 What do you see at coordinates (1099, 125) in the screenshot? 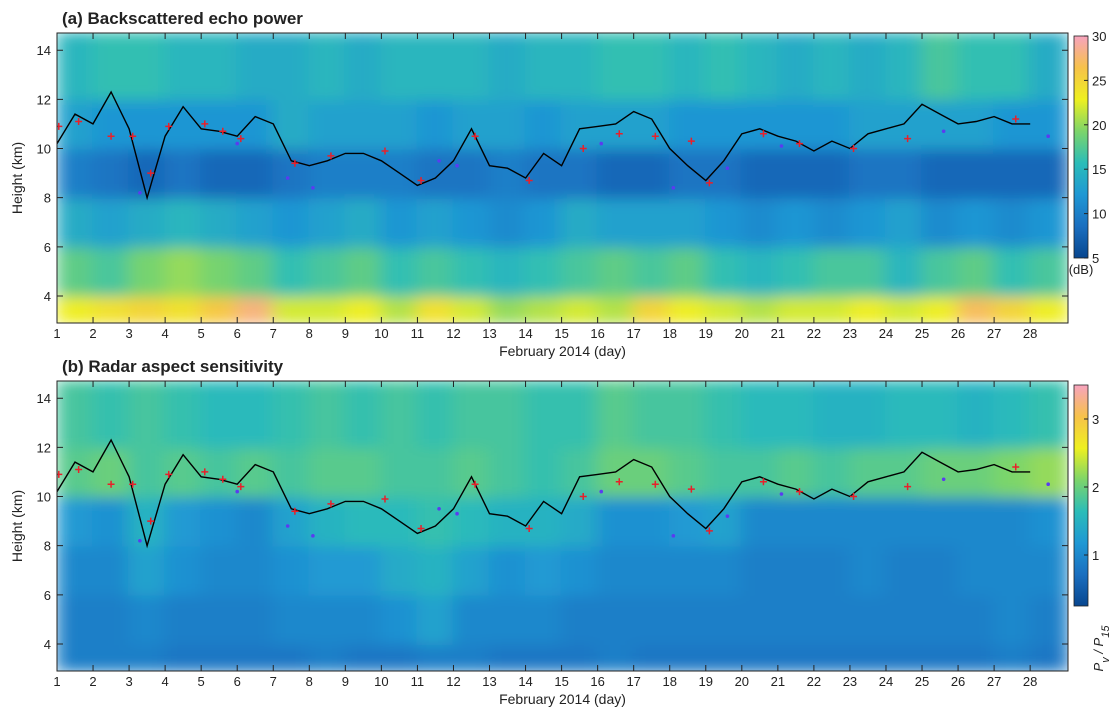
I see `colorbar-tick-label: 20` at bounding box center [1099, 125].